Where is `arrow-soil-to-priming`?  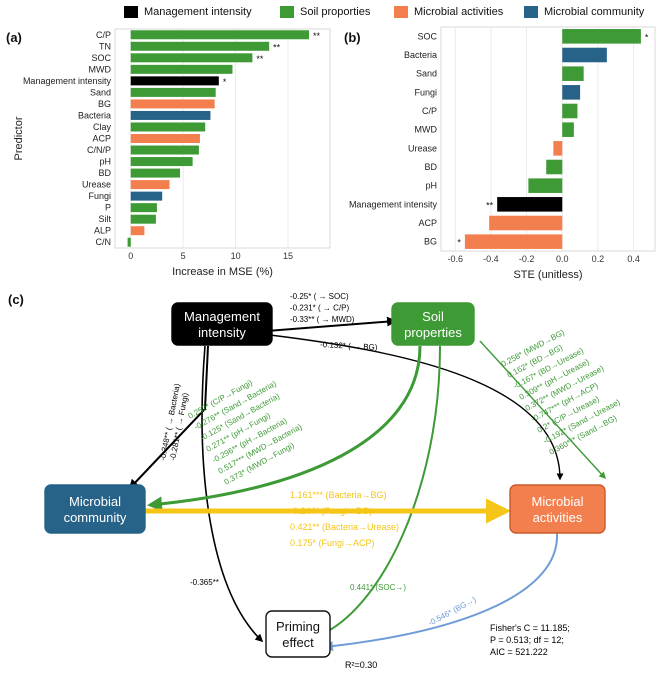
arrow-soil-to-priming is located at coordinates (378, 491).